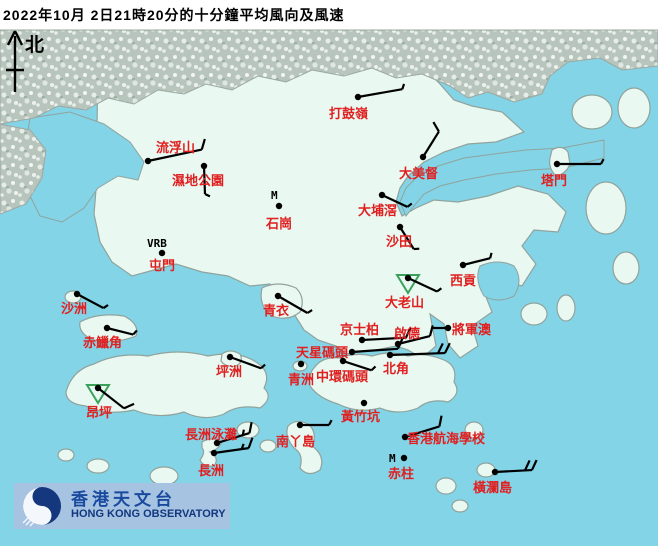 The height and width of the screenshot is (546, 658). What do you see at coordinates (211, 434) in the screenshot?
I see `station-label: 長洲泳灘` at bounding box center [211, 434].